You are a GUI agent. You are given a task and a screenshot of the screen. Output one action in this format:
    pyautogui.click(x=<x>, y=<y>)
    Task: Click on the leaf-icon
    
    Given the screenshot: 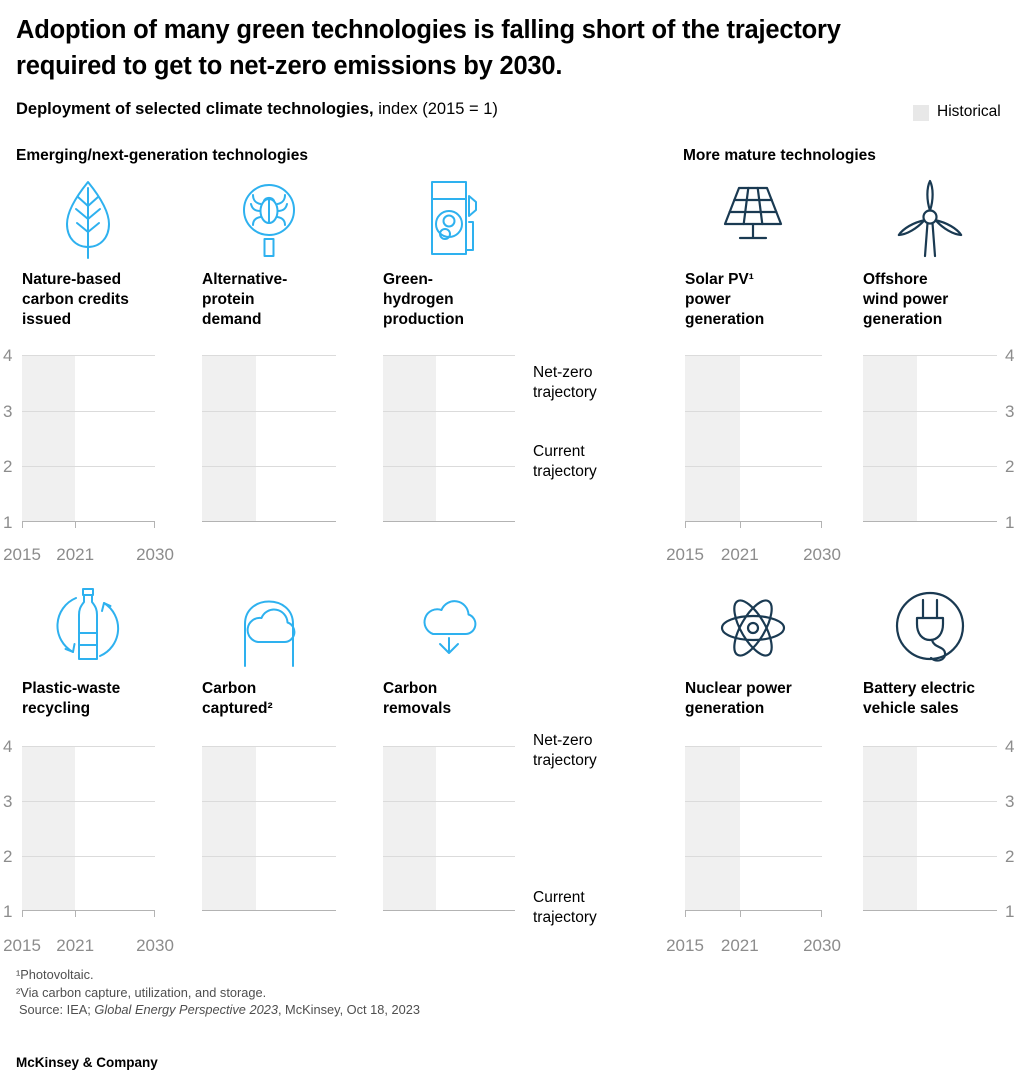 What is the action you would take?
    pyautogui.click(x=88, y=218)
    